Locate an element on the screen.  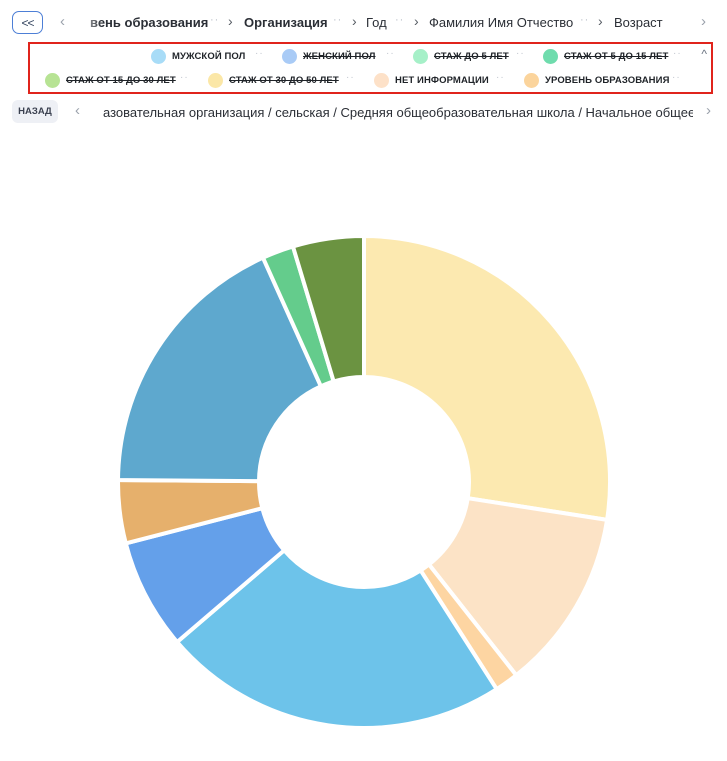
legend-label: СТАЖ ДО 5 ЛЕТ is located at coordinates (471, 56).